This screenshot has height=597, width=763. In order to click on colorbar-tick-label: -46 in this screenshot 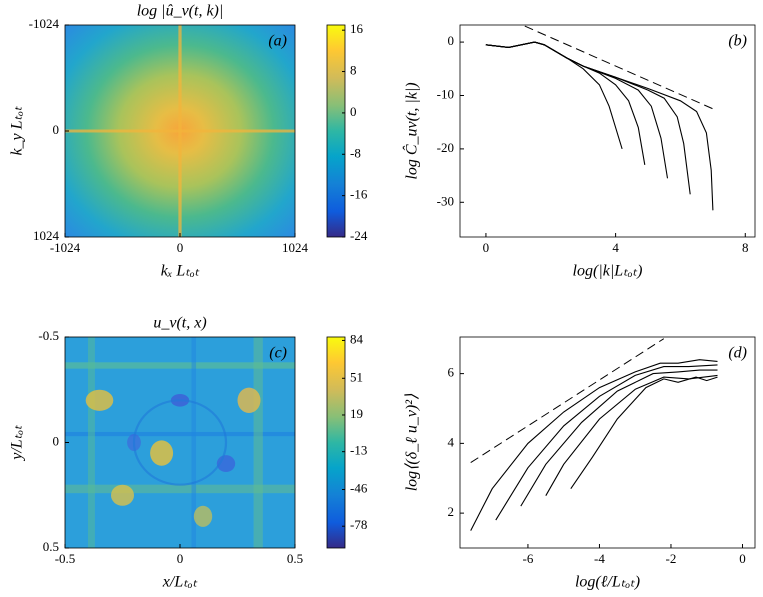, I will do `click(359, 488)`.